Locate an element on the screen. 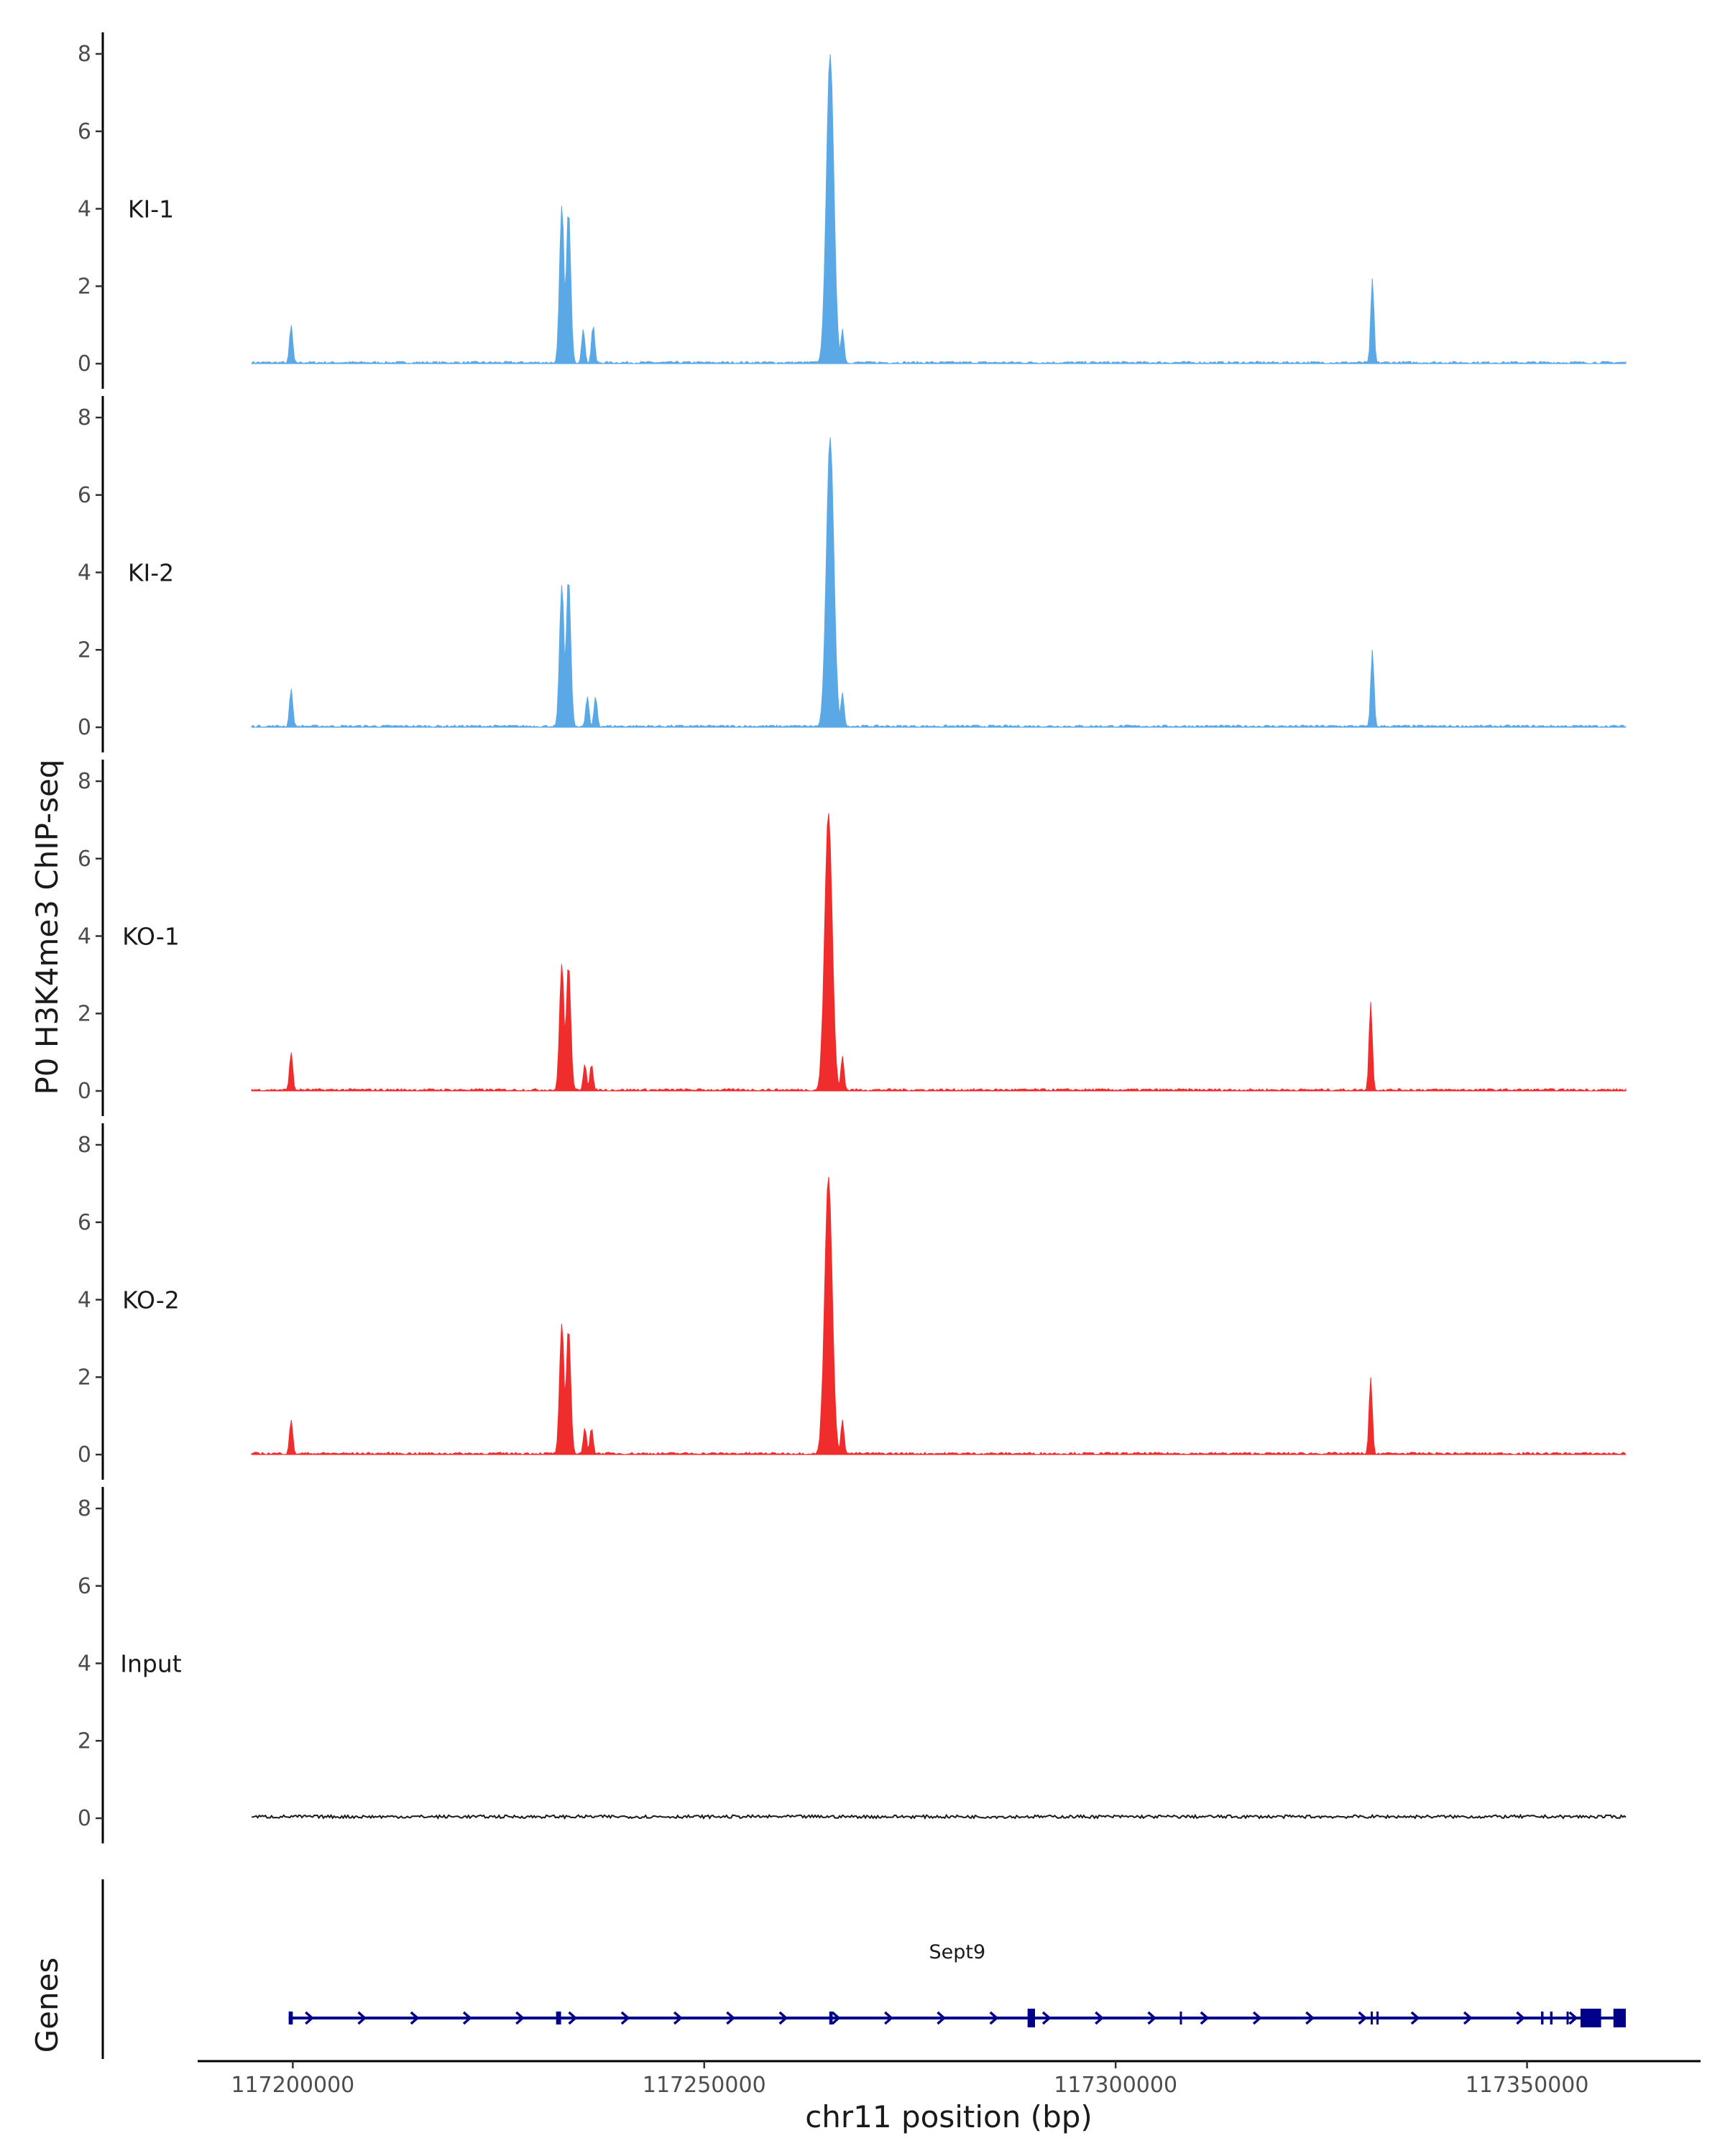  x-tick-label: 117200000 is located at coordinates (292, 2085).